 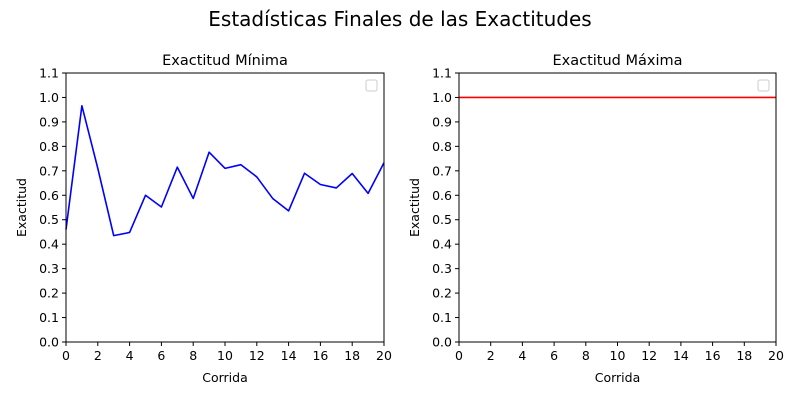 I want to click on axes-title: Exactitud Máxima, so click(x=617, y=61).